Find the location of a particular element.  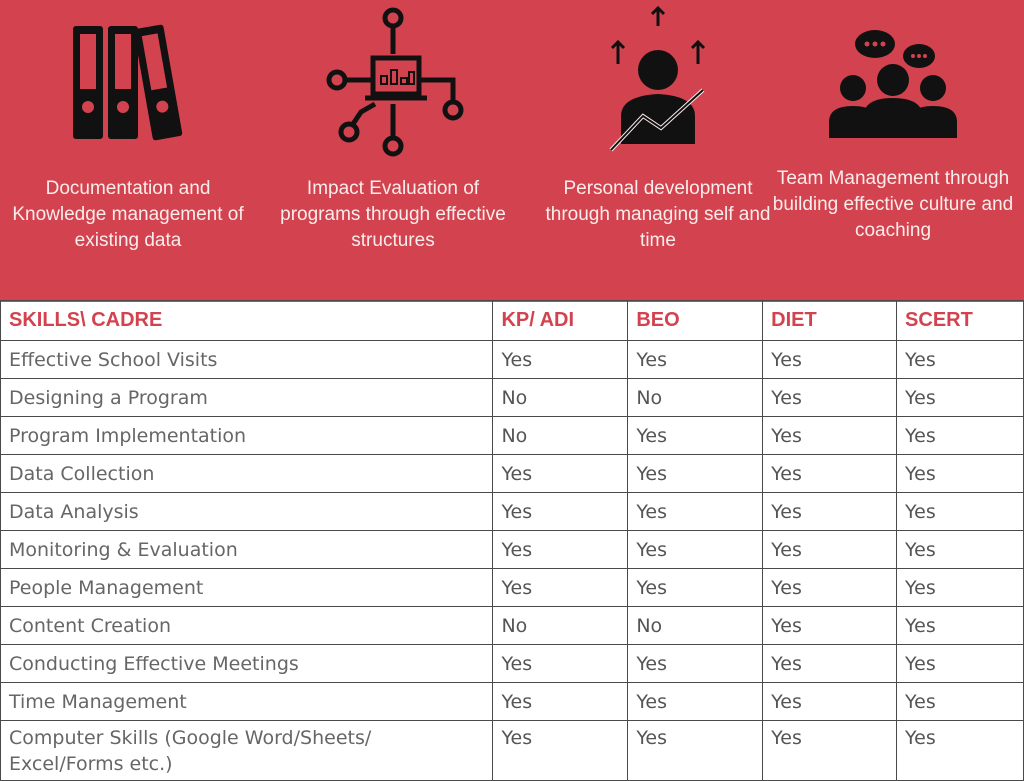

table-row: Program Implementation No Yes Yes Yes is located at coordinates (512, 435).